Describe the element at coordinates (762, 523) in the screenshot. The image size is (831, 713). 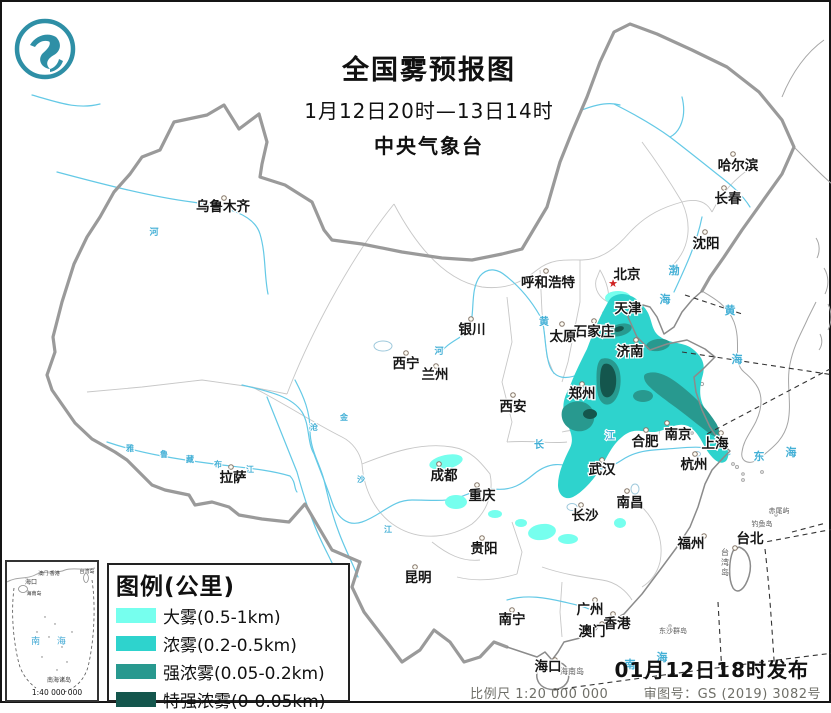
I see `island-label: 钓鱼岛` at that location.